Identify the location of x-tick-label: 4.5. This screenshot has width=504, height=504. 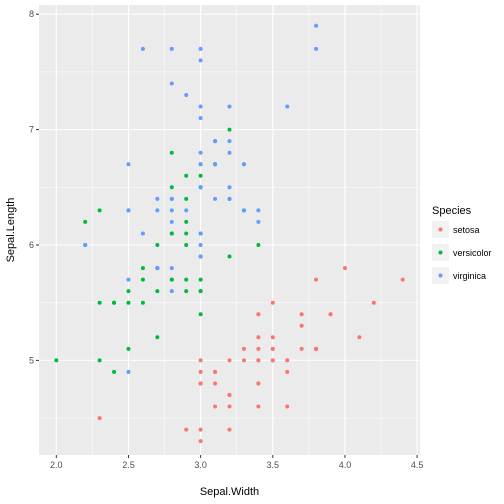
(417, 465).